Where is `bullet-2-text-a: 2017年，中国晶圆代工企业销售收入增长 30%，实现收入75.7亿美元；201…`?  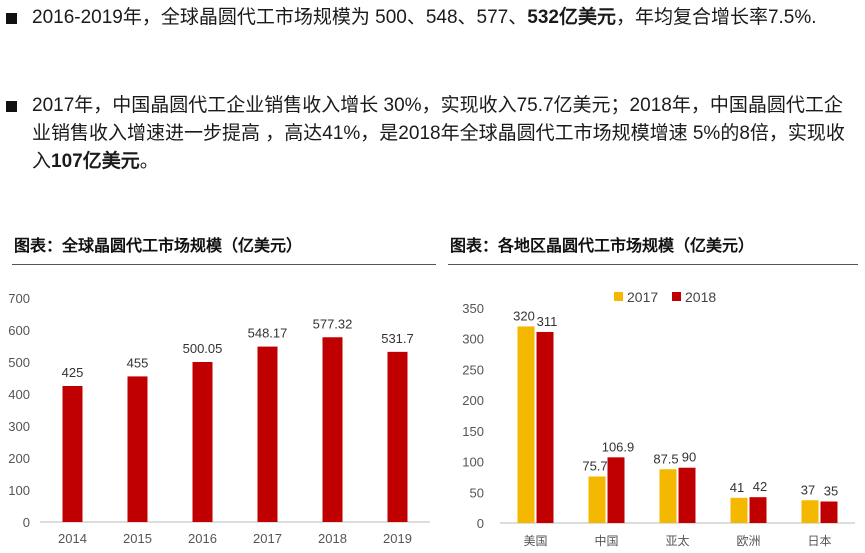 bullet-2-text-a: 2017年，中国晶圆代工企业销售收入增长 30%，实现收入75.7亿美元；201… is located at coordinates (438, 133).